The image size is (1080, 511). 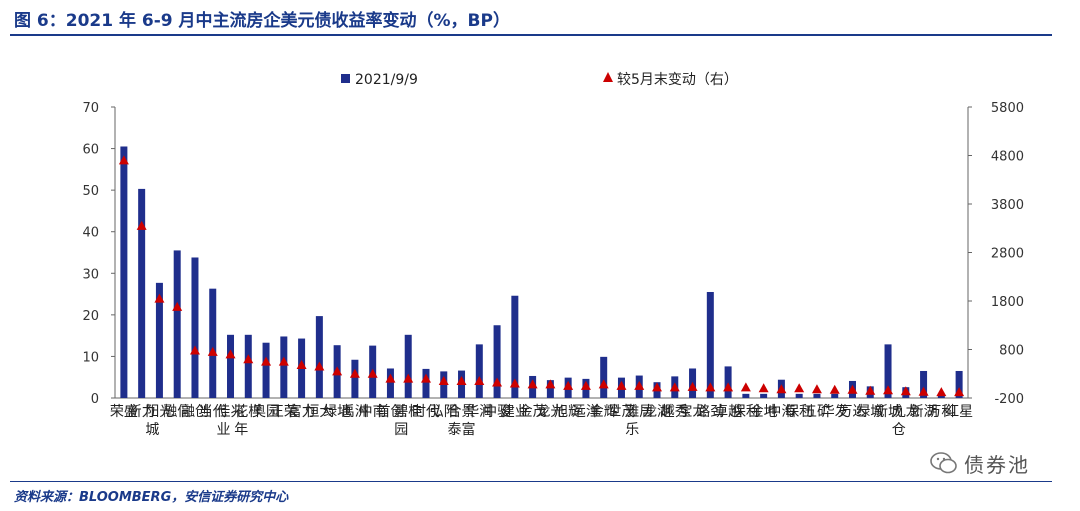 I want to click on category-label: 龙光, so click(x=550, y=412).